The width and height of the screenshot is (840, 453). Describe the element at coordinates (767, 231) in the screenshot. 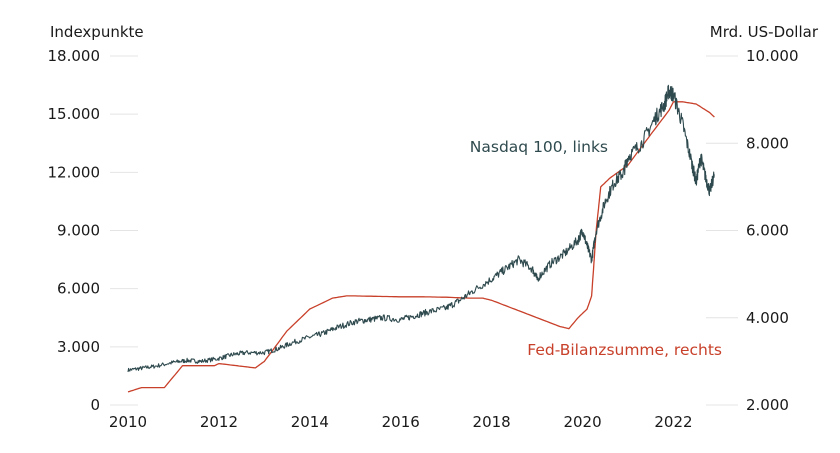

I see `right-tick-label: 6.000` at that location.